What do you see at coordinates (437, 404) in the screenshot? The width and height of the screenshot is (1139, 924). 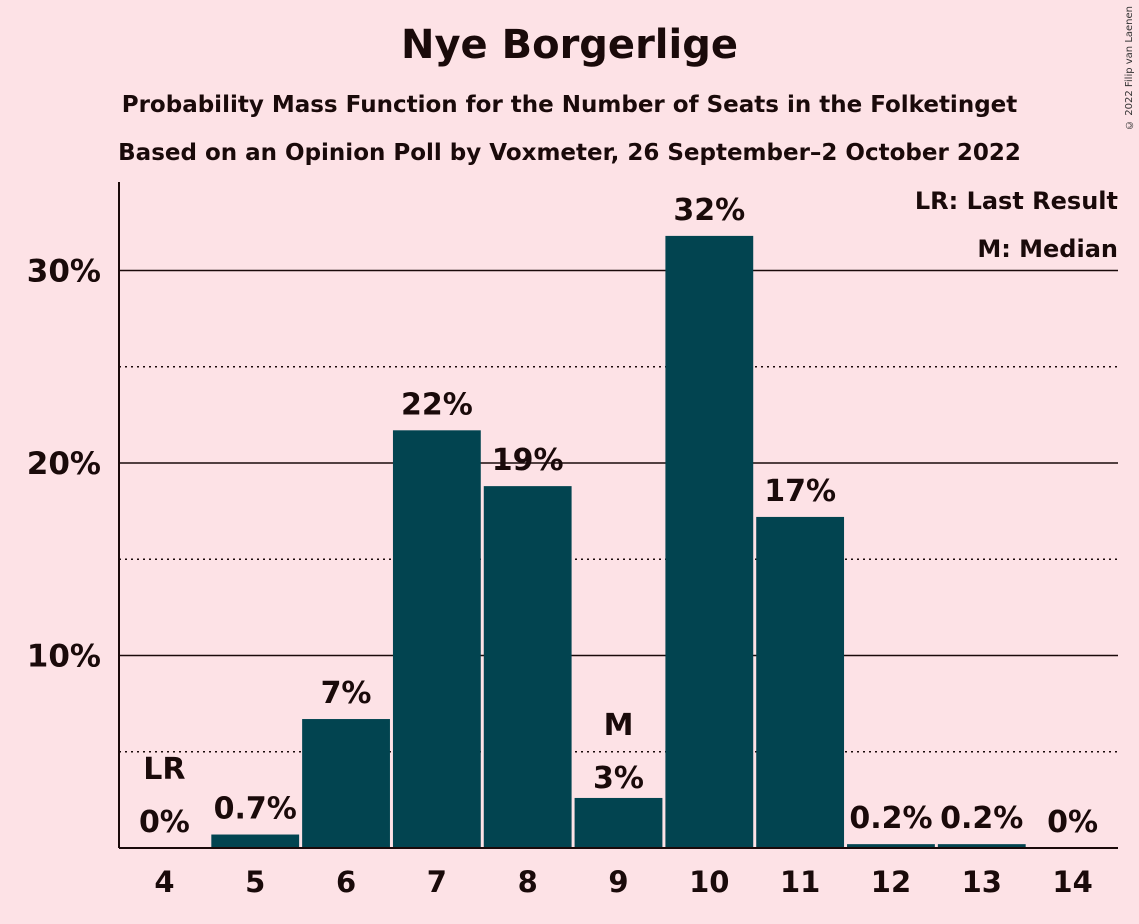 I see `value-label: 22%` at bounding box center [437, 404].